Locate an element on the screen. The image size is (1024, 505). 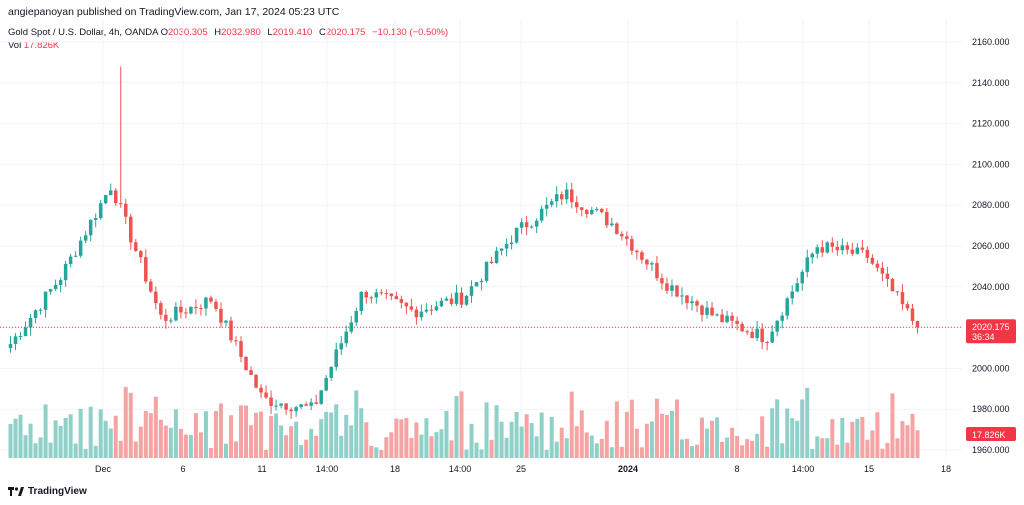
price-tick-label: 2060.000 is located at coordinates (991, 246).